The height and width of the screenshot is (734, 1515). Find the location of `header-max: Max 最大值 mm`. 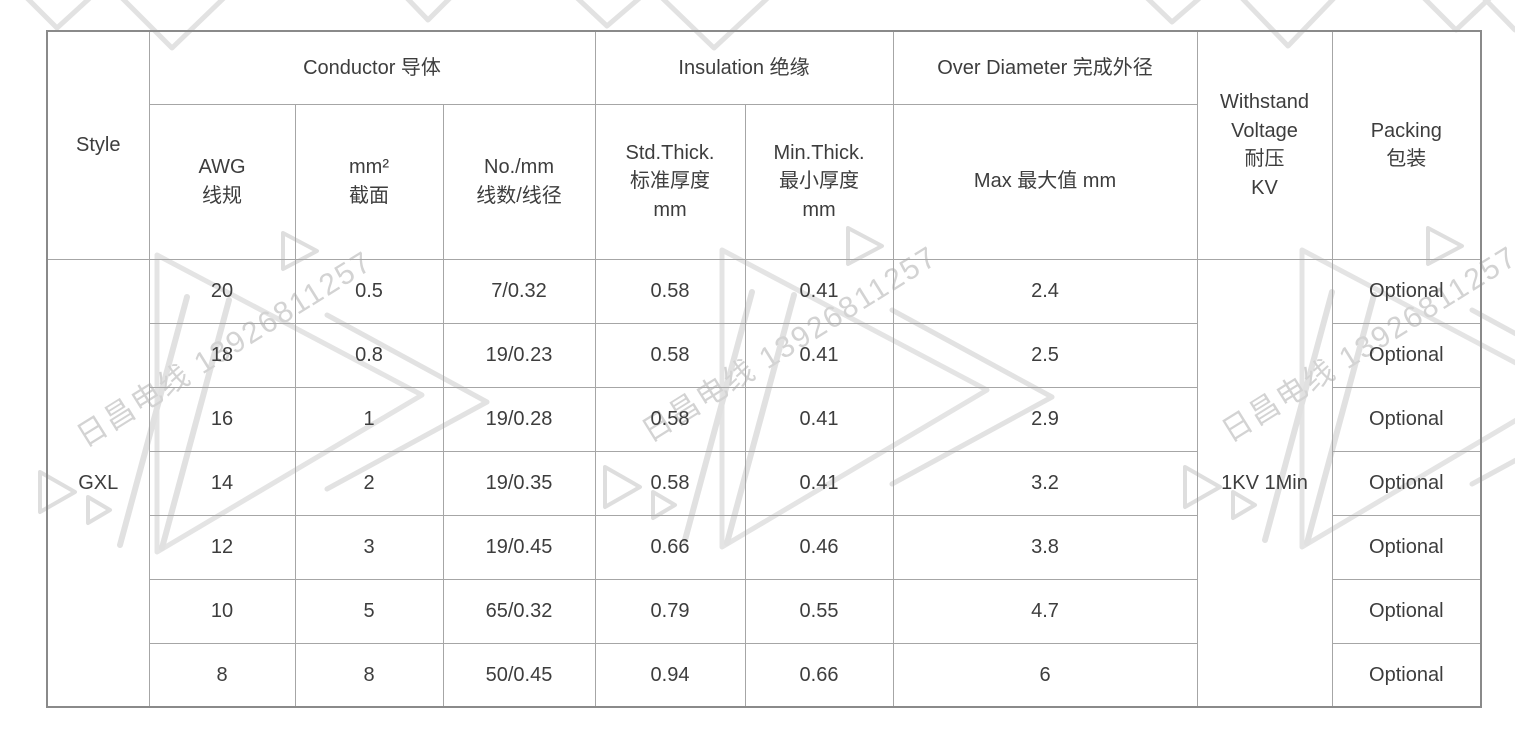

header-max: Max 最大值 mm is located at coordinates (1045, 181).